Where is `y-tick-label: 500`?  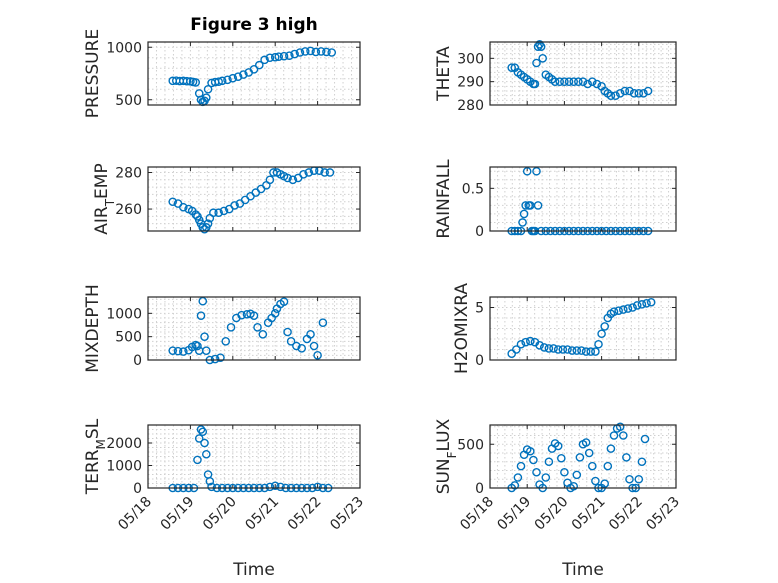
y-tick-label: 500 is located at coordinates (128, 338).